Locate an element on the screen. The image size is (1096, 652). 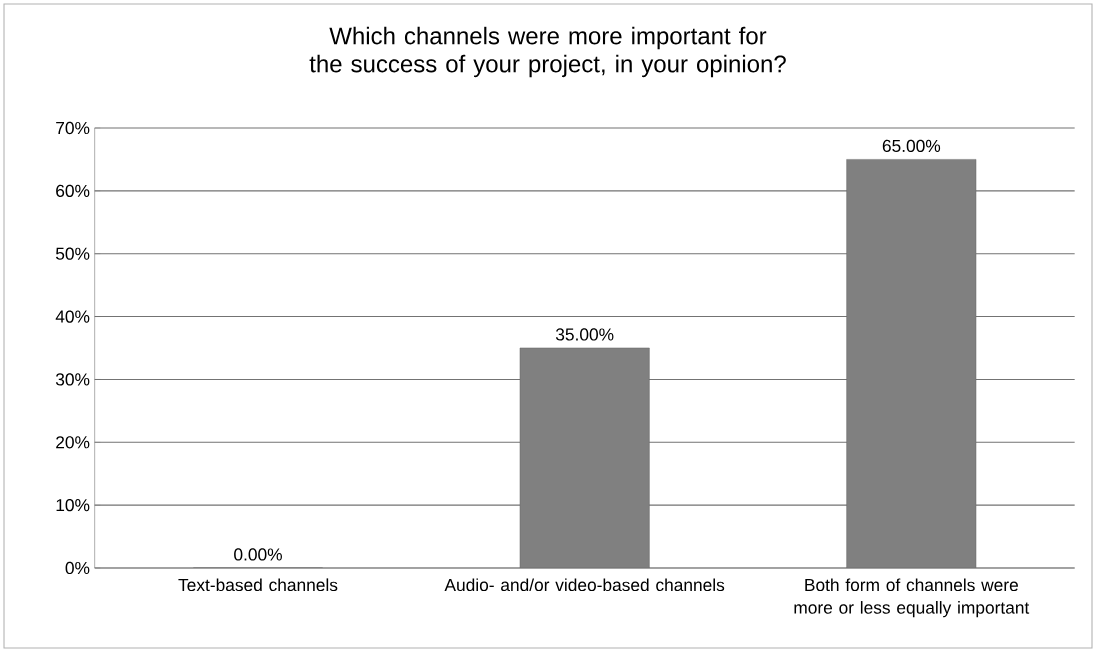
y-tick-label: 20% is located at coordinates (73, 442).